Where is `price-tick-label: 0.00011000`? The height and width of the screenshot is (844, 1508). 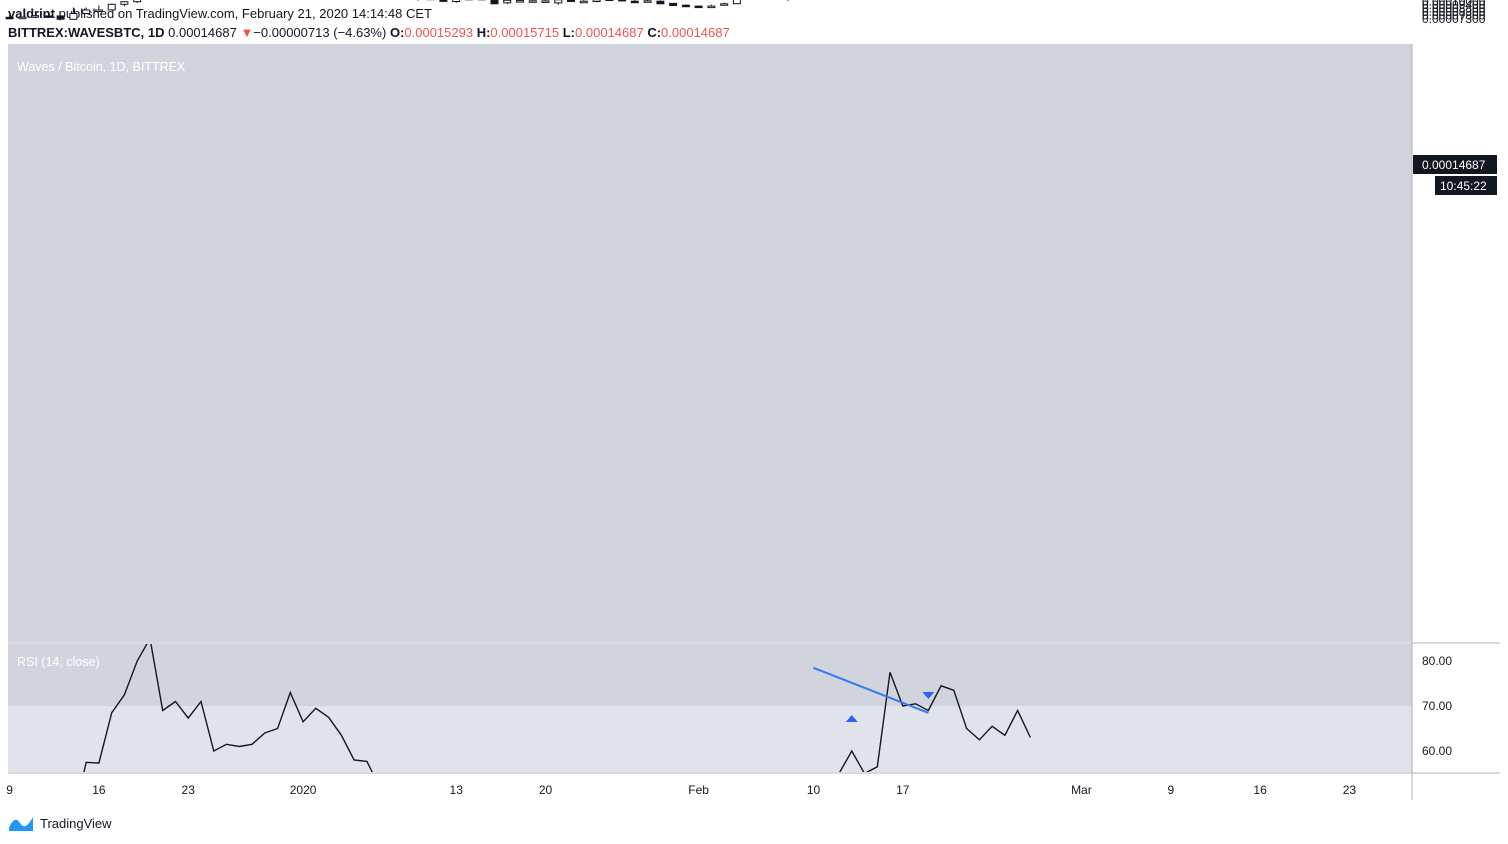
price-tick-label: 0.00011000 is located at coordinates (1453, 1).